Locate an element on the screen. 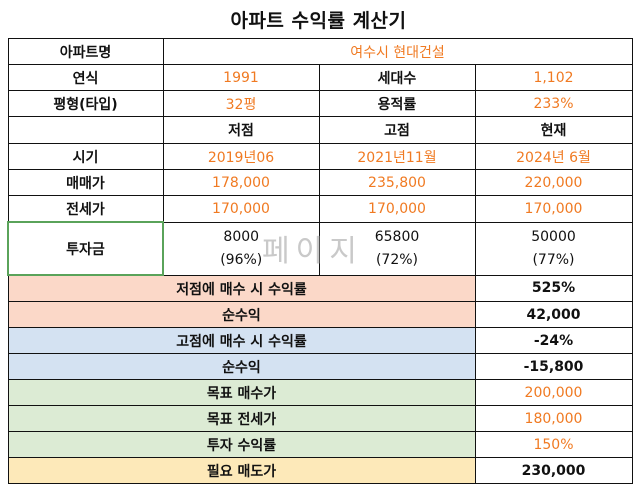 This screenshot has width=637, height=503. households-value: 1,102 is located at coordinates (553, 77).